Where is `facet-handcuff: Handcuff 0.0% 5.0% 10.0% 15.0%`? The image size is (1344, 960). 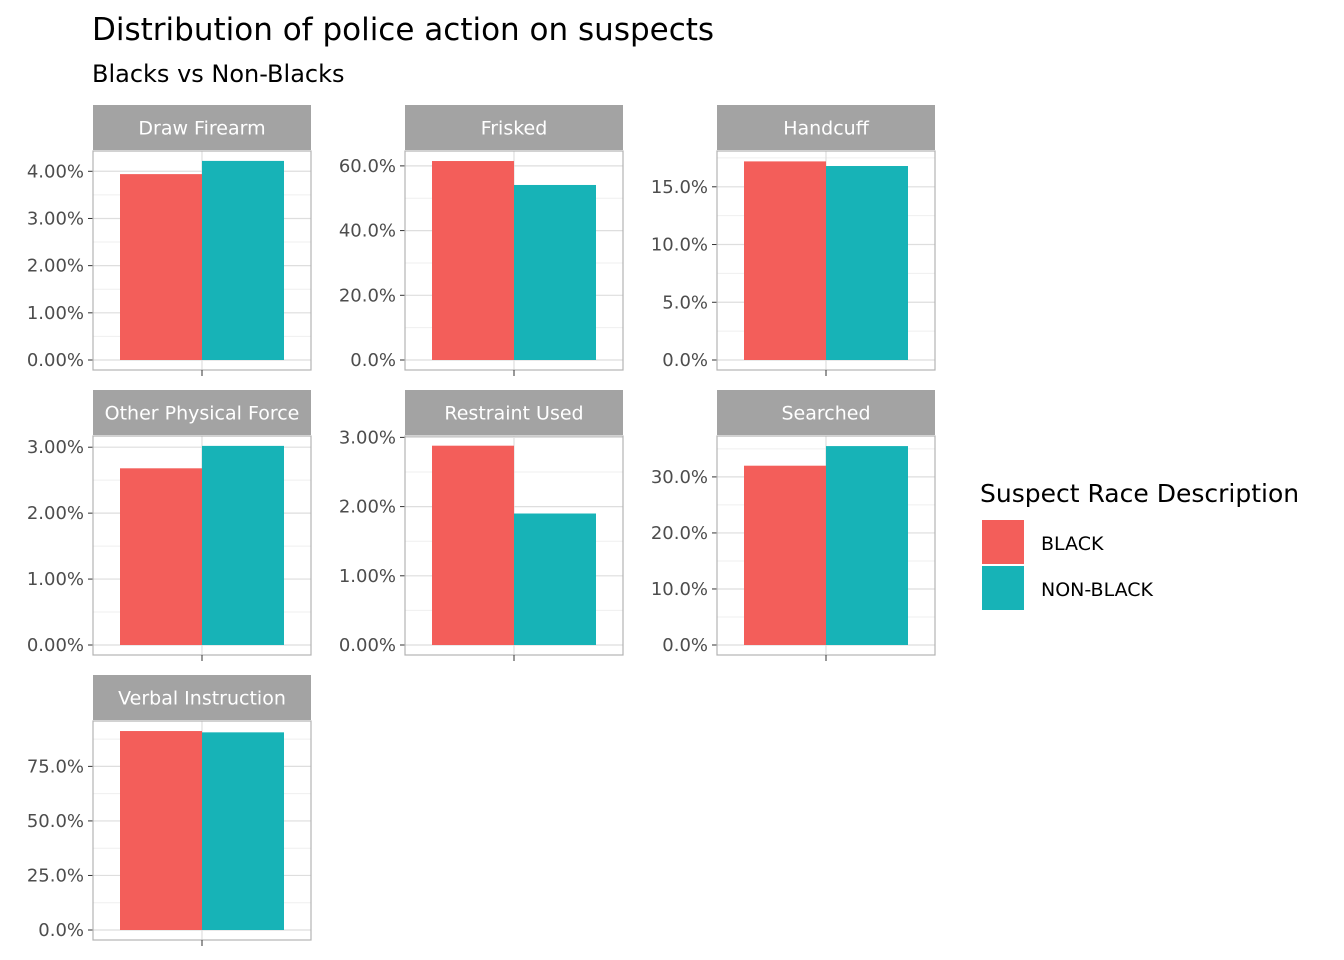
facet-handcuff: Handcuff 0.0% 5.0% 10.0% 15.0% is located at coordinates (793, 240).